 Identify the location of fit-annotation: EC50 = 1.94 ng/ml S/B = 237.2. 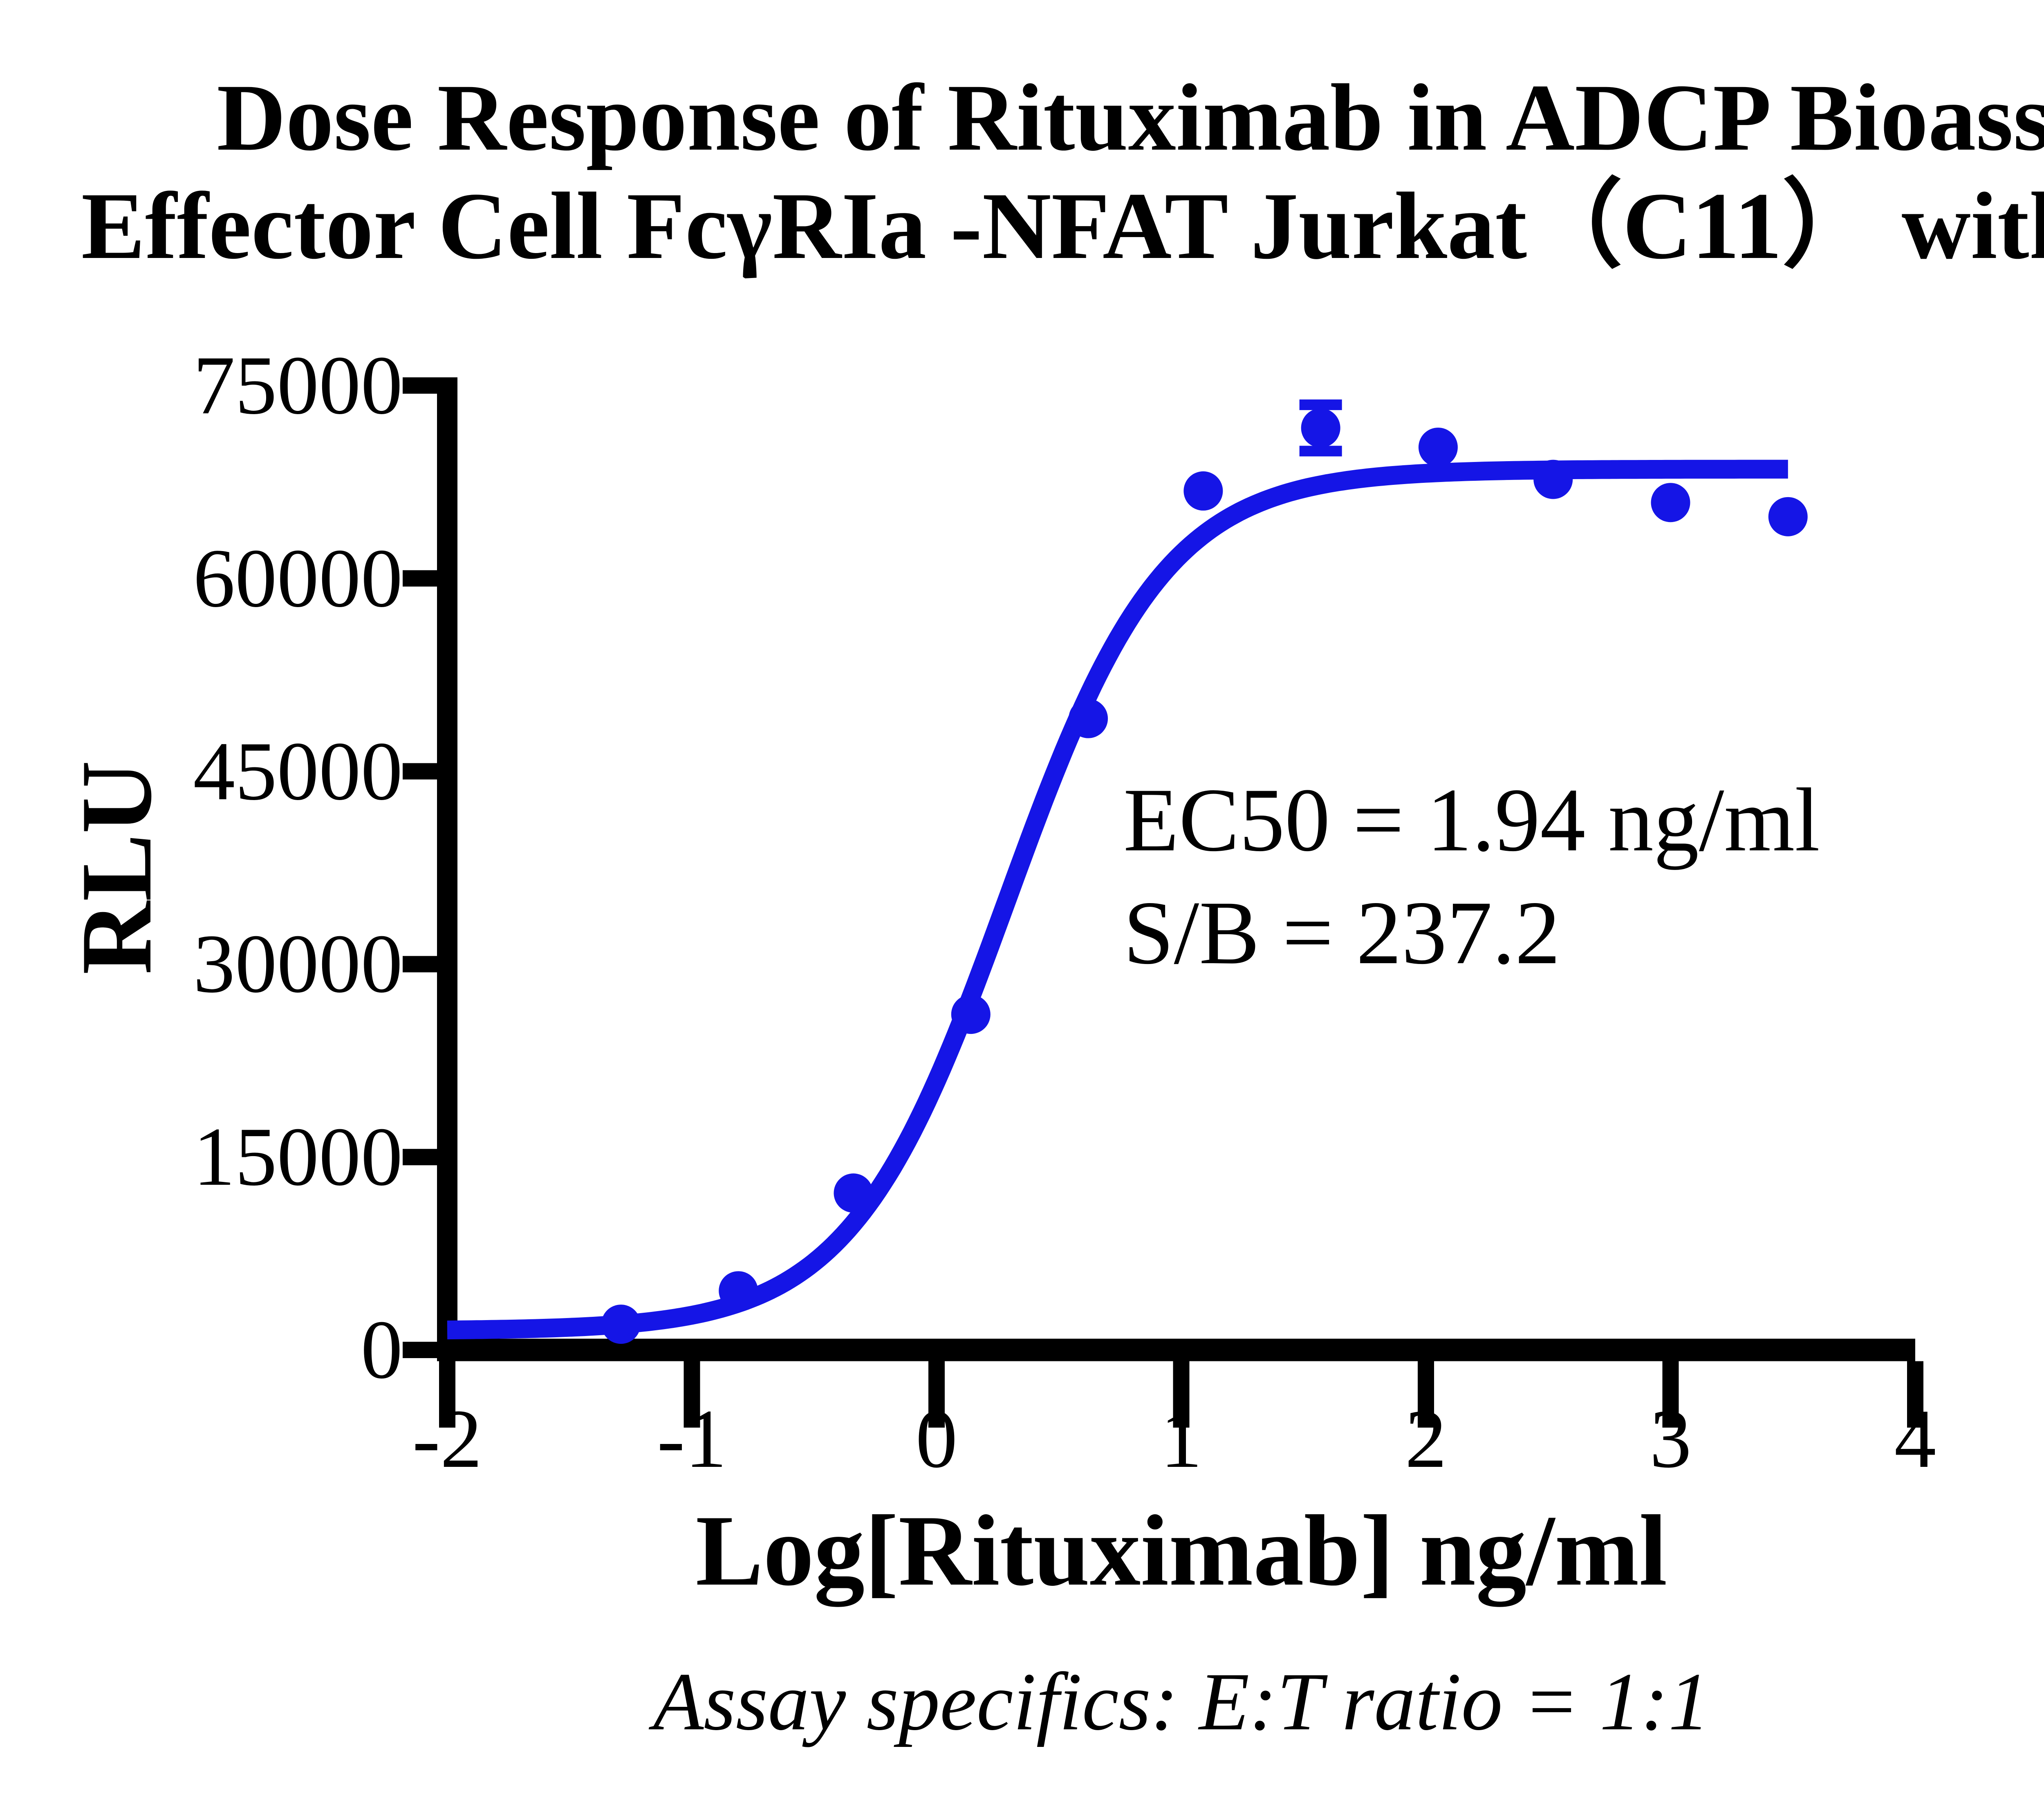
(1472, 876).